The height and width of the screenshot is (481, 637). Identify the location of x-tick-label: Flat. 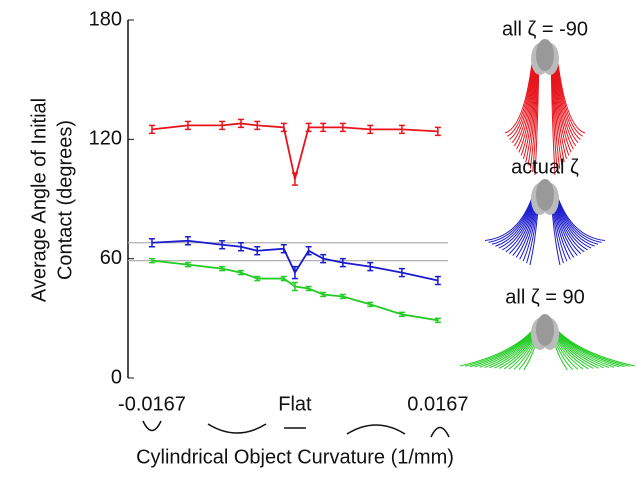
(295, 404).